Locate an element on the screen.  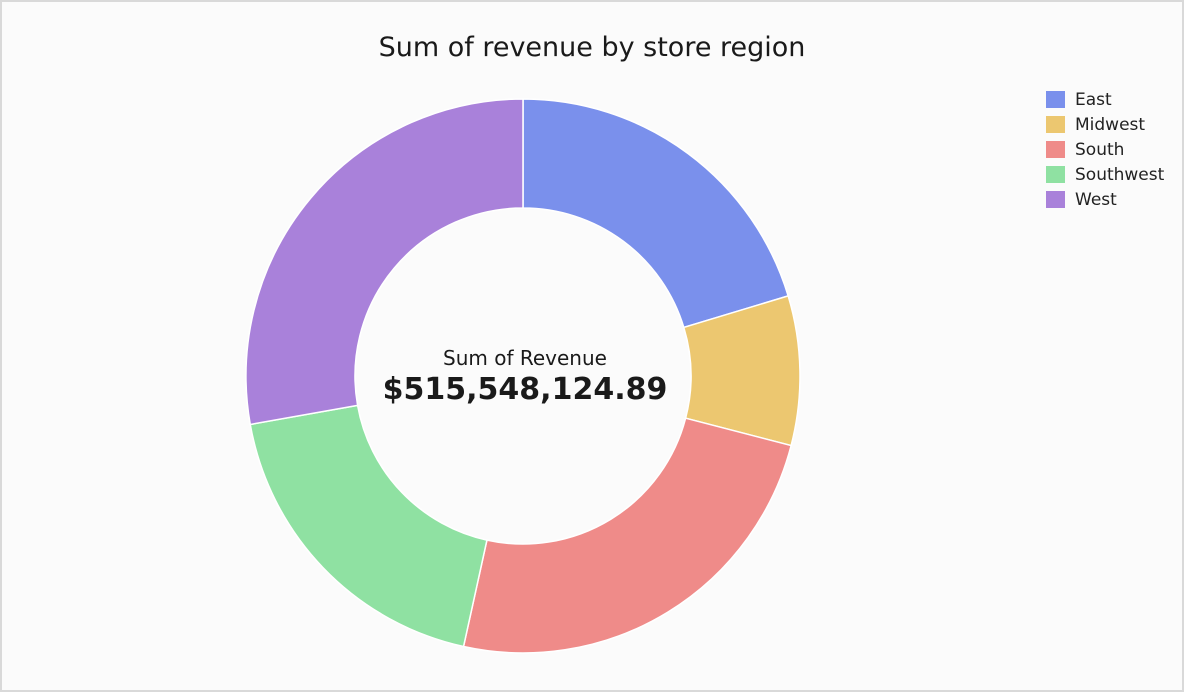
slice-south is located at coordinates (627, 535).